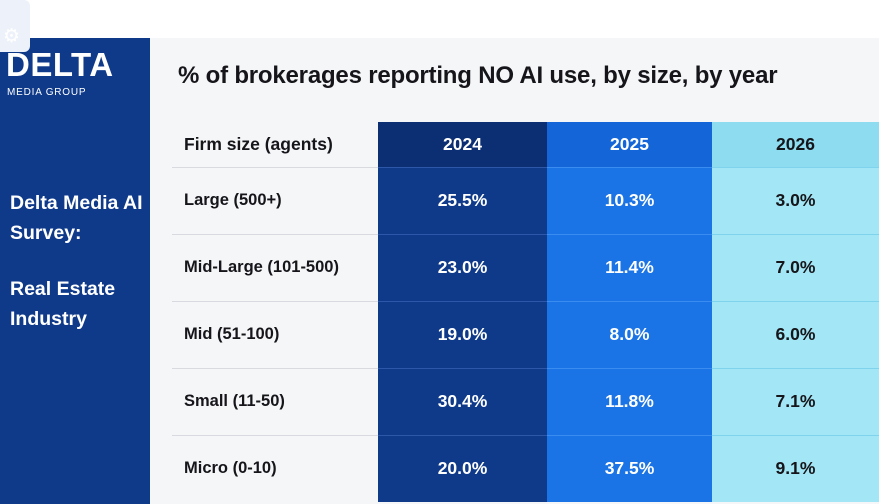 The height and width of the screenshot is (504, 879). Describe the element at coordinates (629, 468) in the screenshot. I see `value-cell: 37.5%` at that location.